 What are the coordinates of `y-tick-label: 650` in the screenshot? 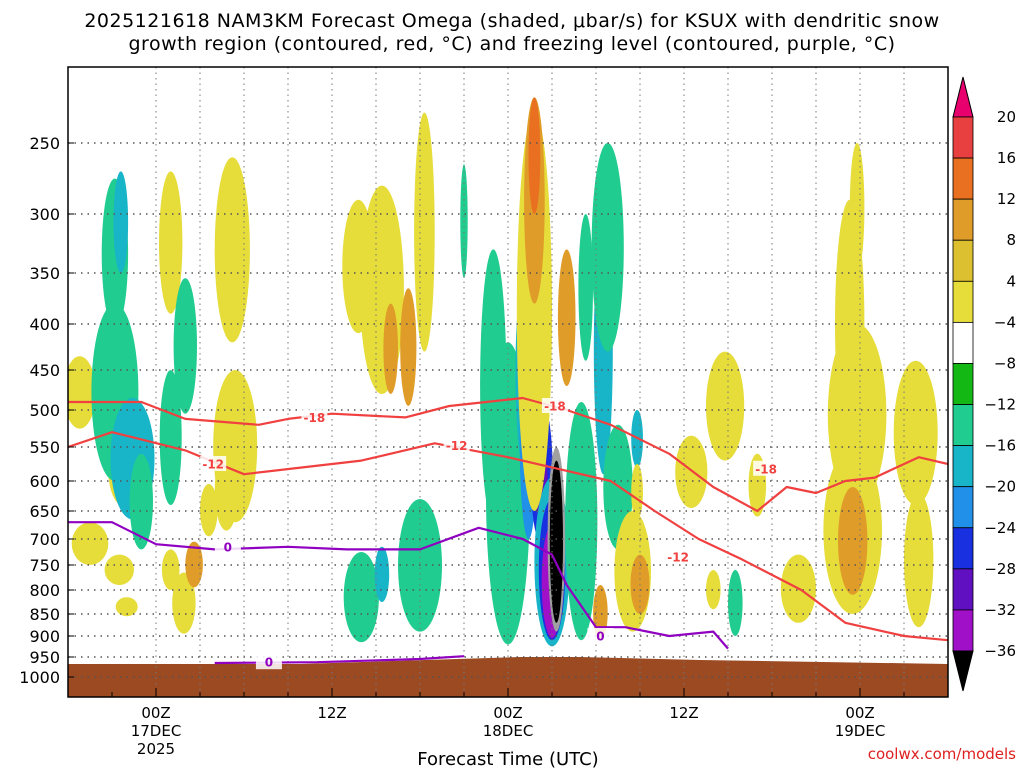 It's located at (44, 511).